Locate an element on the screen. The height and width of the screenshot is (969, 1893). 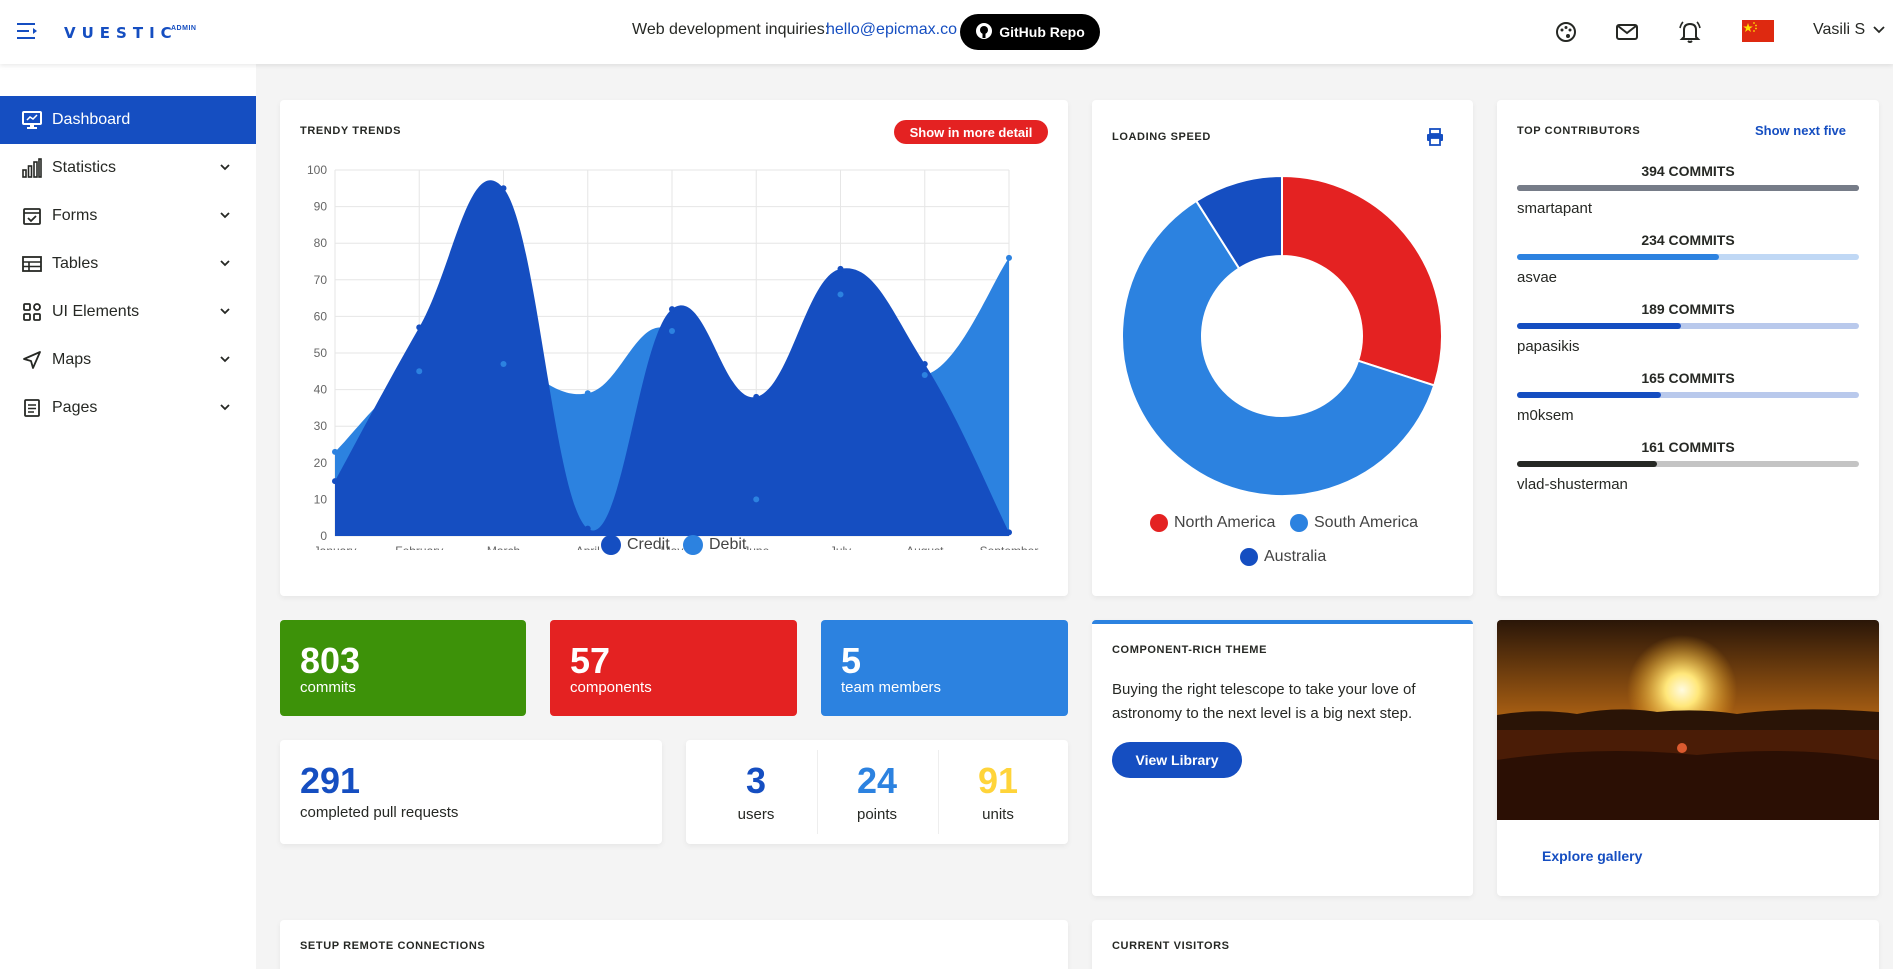
donut-slice-north-america is located at coordinates (1362, 280).